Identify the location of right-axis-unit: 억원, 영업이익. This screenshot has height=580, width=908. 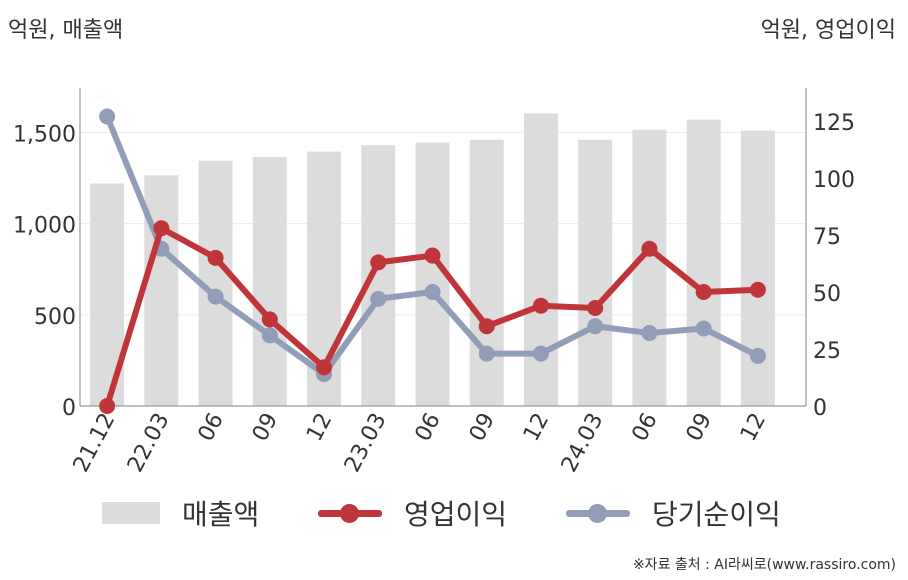
(828, 30).